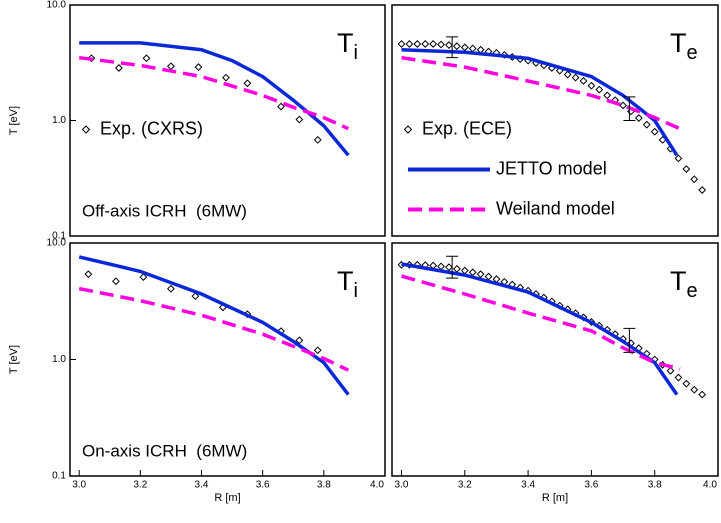 The height and width of the screenshot is (523, 721). Describe the element at coordinates (555, 498) in the screenshot. I see `x-axis-label: R [m]` at that location.